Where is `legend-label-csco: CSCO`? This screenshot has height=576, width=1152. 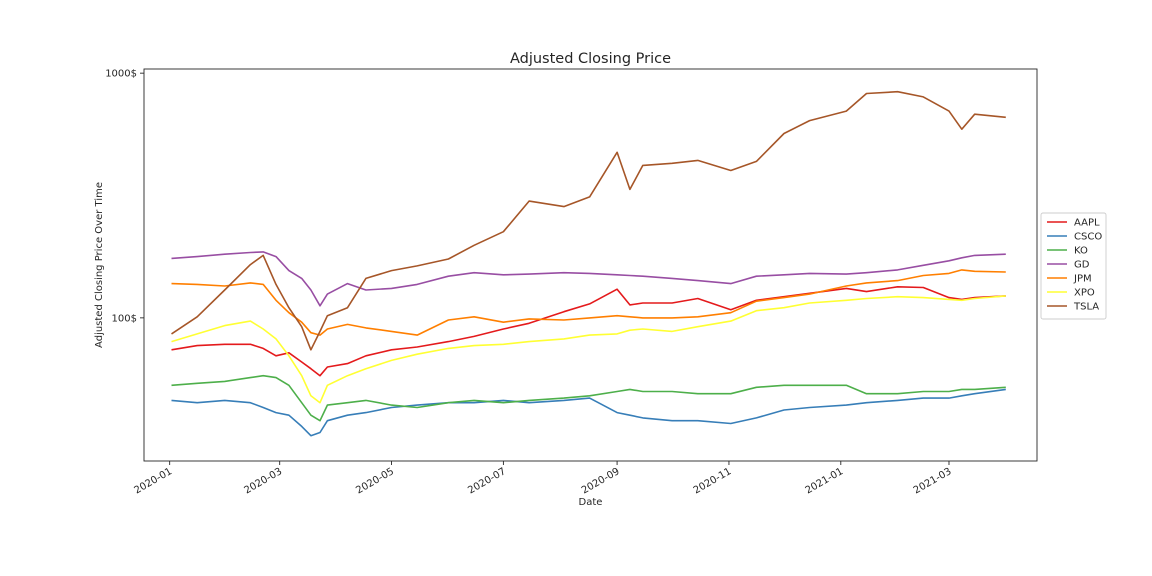 legend-label-csco: CSCO is located at coordinates (1088, 237).